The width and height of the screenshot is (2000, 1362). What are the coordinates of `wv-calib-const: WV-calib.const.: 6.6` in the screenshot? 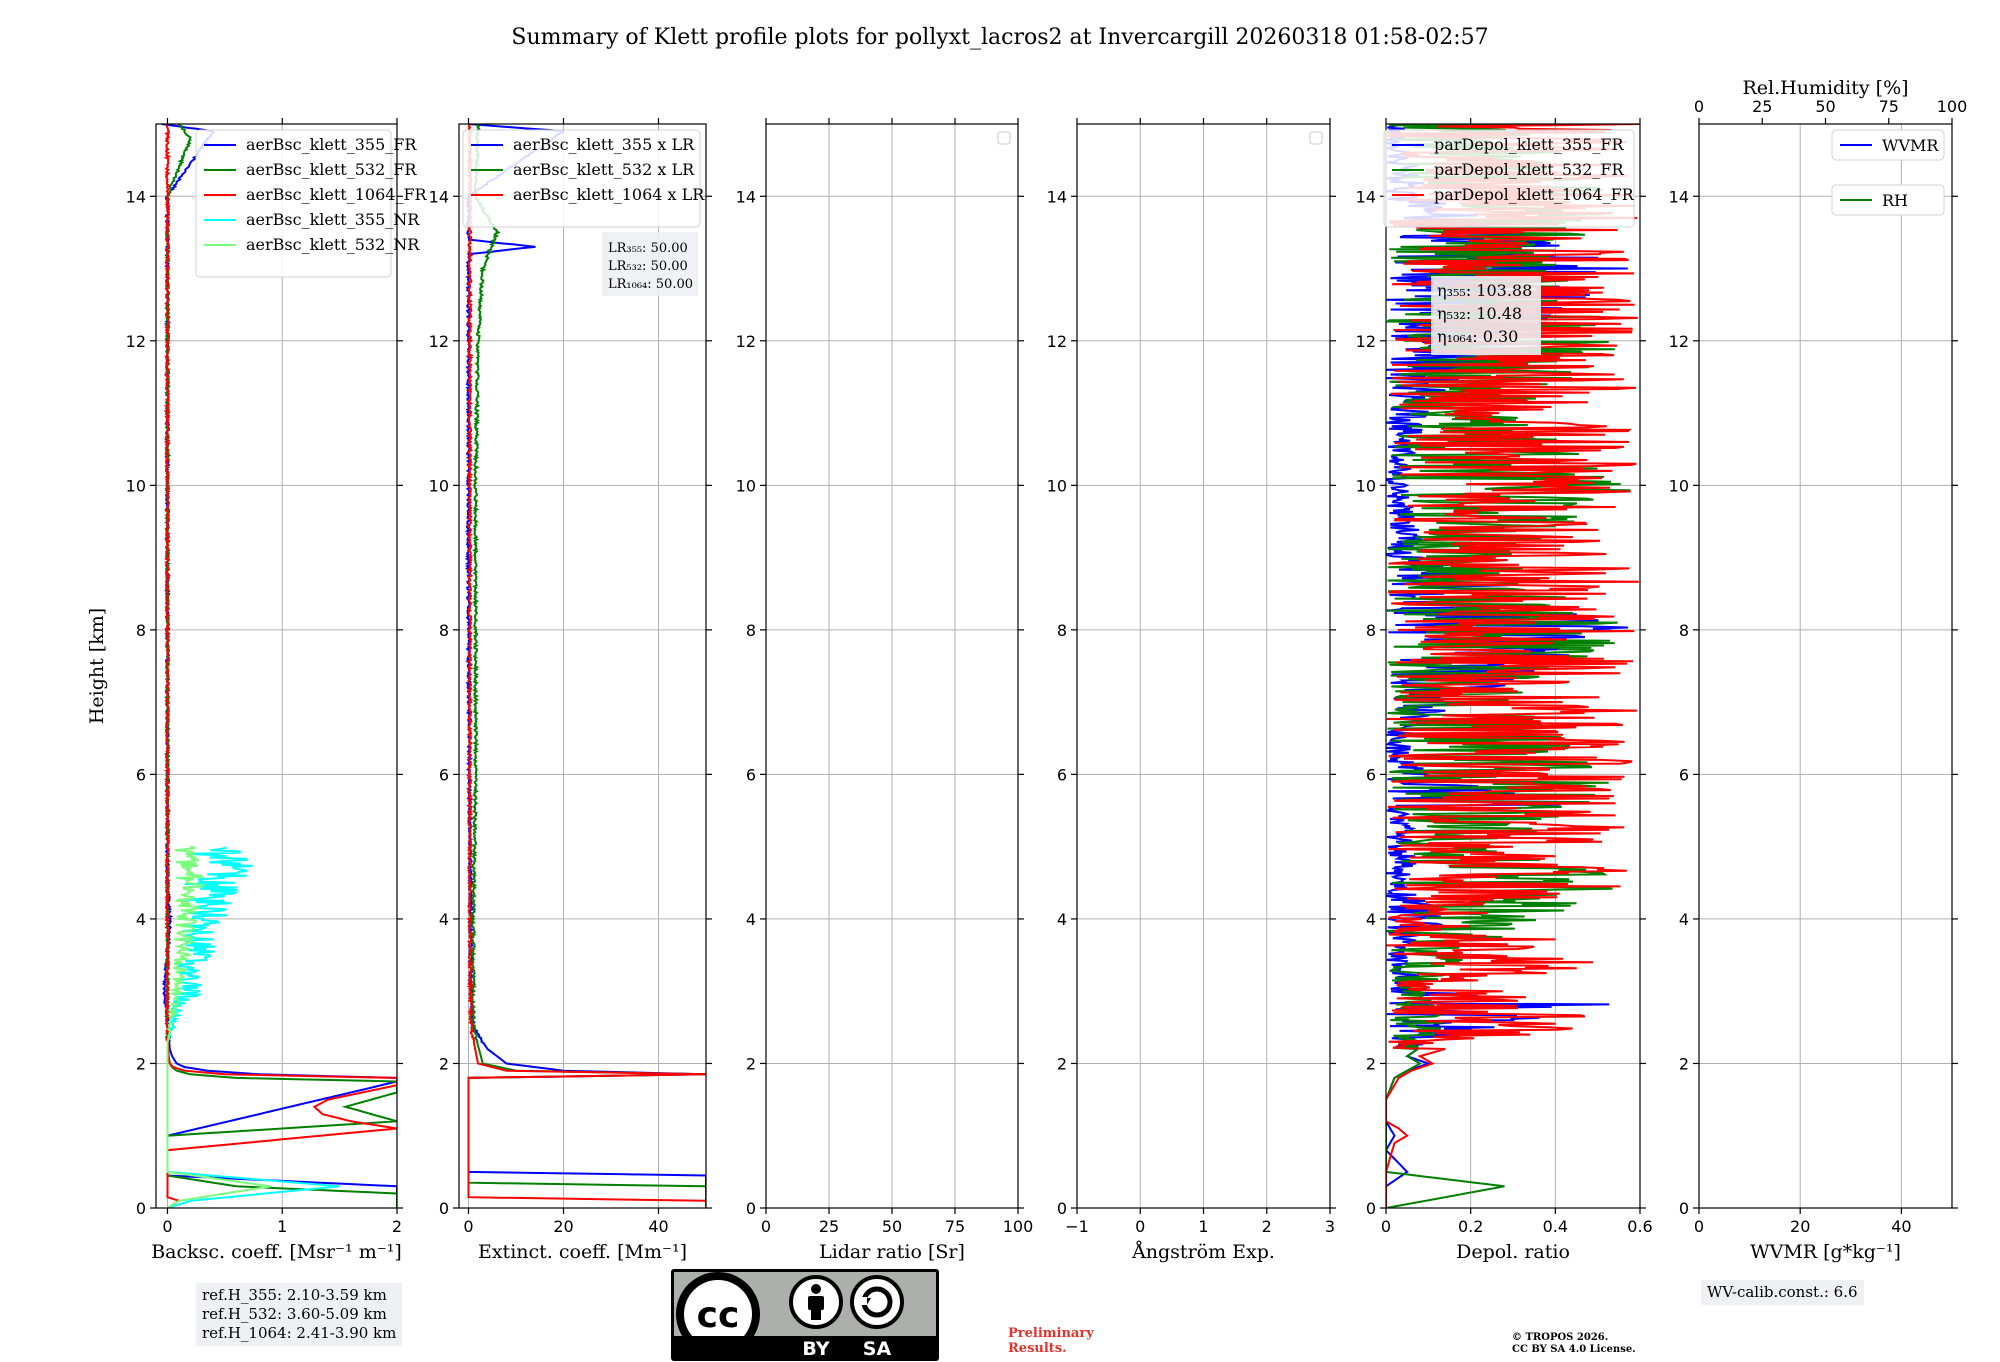 It's located at (1782, 1292).